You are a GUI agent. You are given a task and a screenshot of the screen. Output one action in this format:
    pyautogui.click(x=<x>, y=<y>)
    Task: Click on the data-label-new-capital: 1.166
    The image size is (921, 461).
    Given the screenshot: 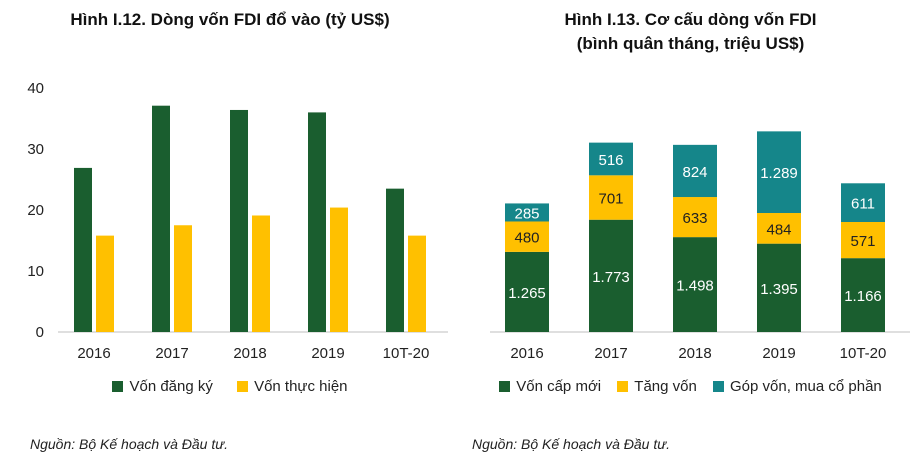 What is the action you would take?
    pyautogui.click(x=863, y=296)
    